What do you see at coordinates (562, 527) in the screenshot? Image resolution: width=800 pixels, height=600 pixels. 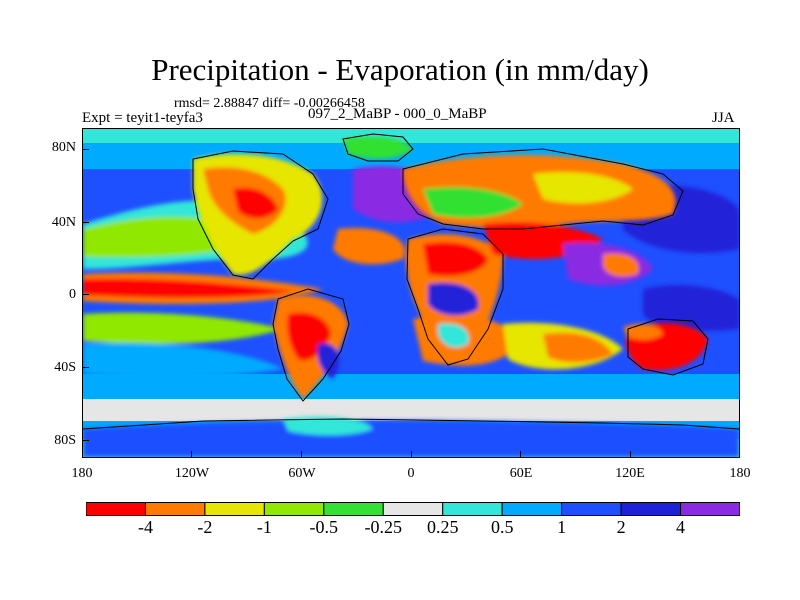 I see `colorbar-label: 1` at bounding box center [562, 527].